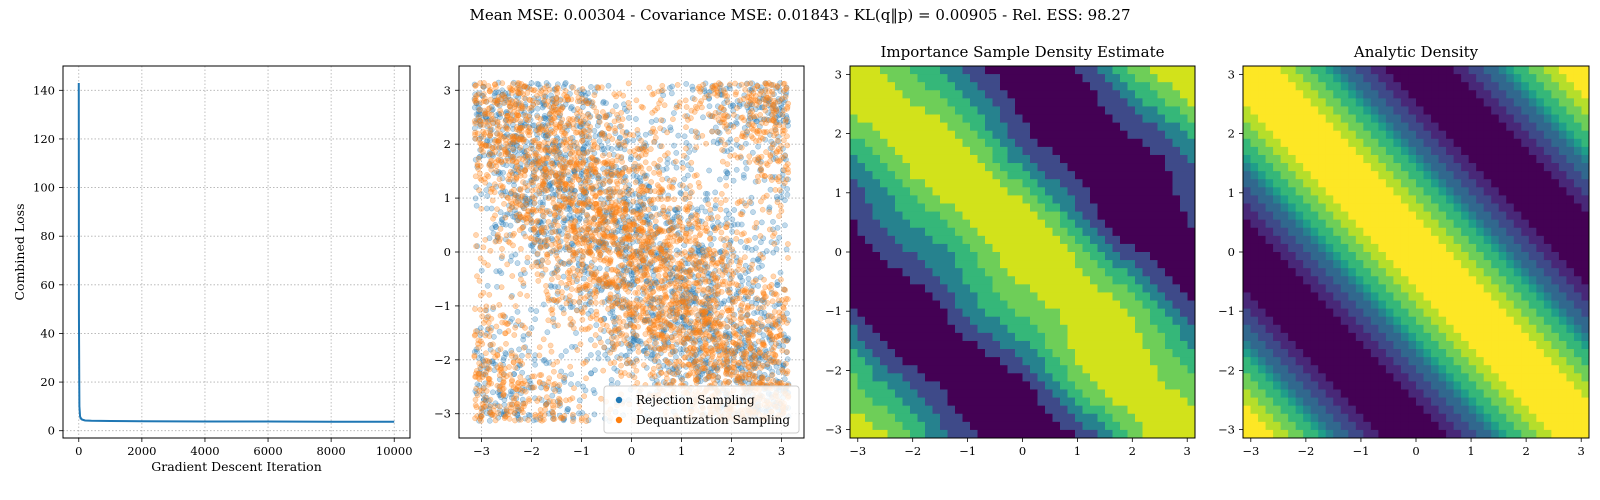  What do you see at coordinates (442, 306) in the screenshot?
I see `y-tick-label: −1` at bounding box center [442, 306].